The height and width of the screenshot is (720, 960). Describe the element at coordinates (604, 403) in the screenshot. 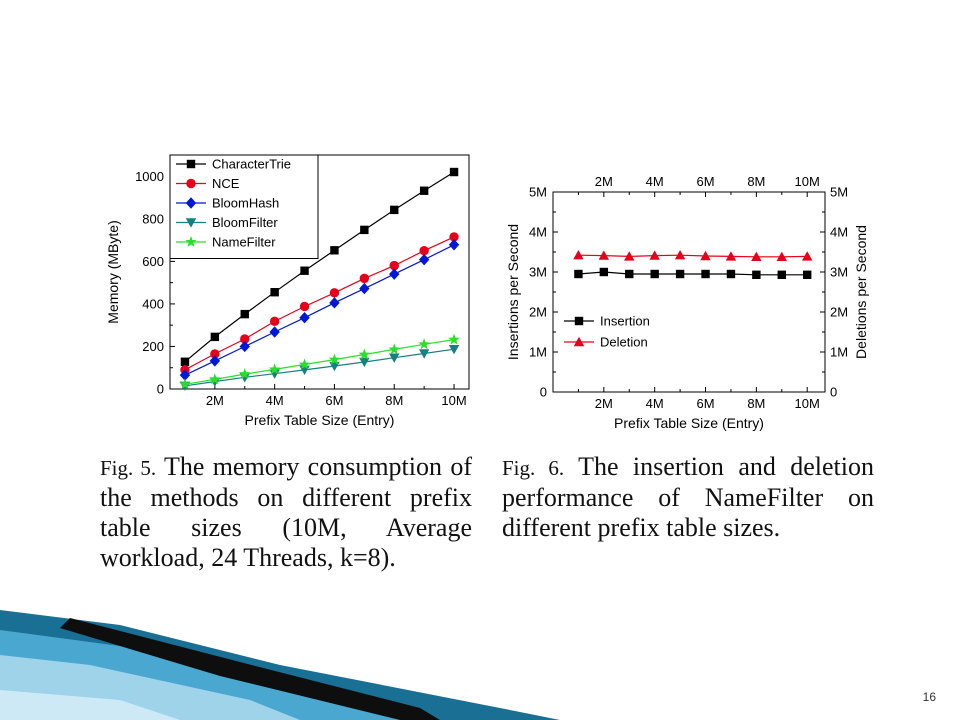

I see `x-tick-label: 2M` at that location.